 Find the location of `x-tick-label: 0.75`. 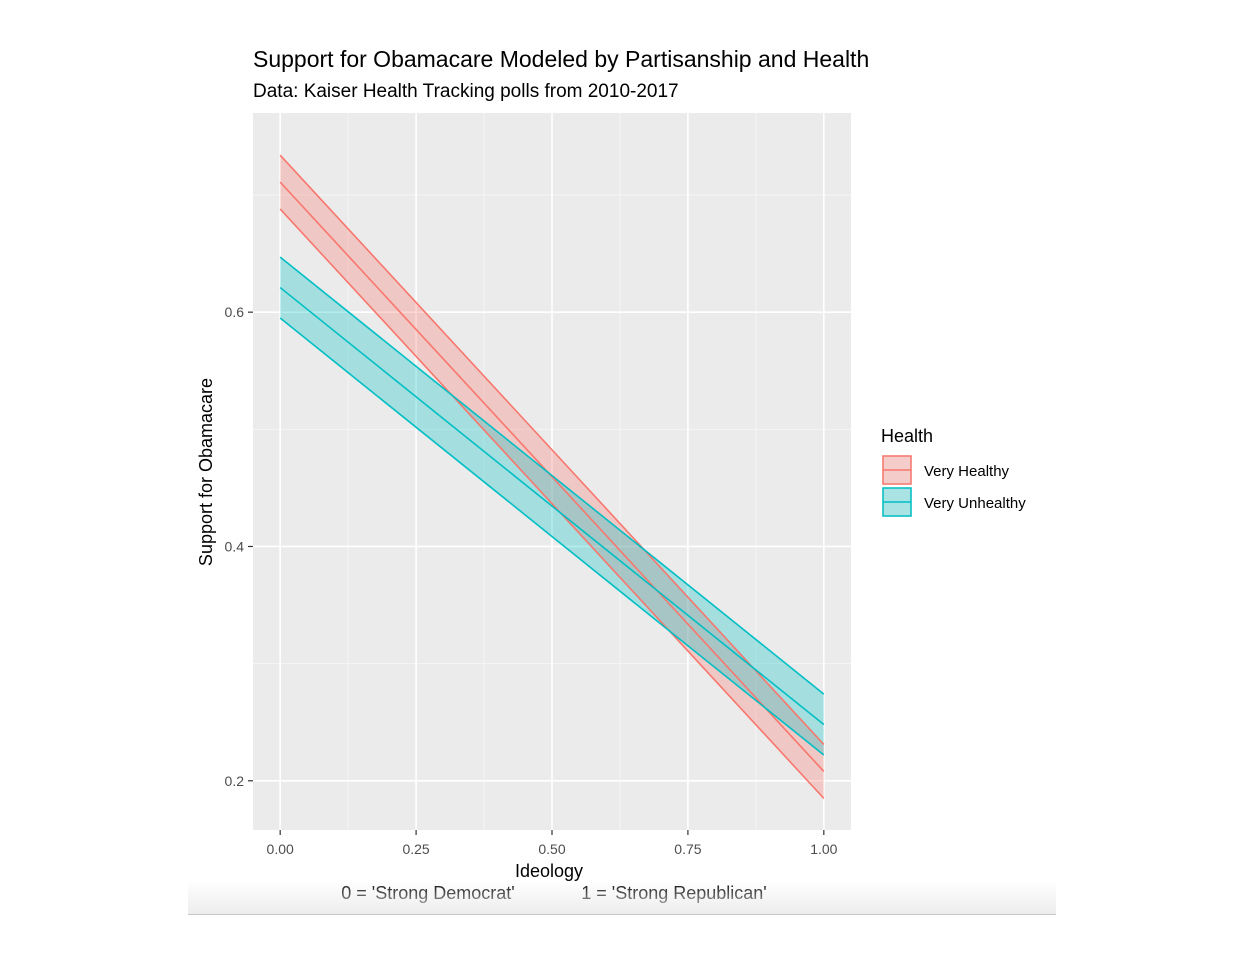

x-tick-label: 0.75 is located at coordinates (687, 849).